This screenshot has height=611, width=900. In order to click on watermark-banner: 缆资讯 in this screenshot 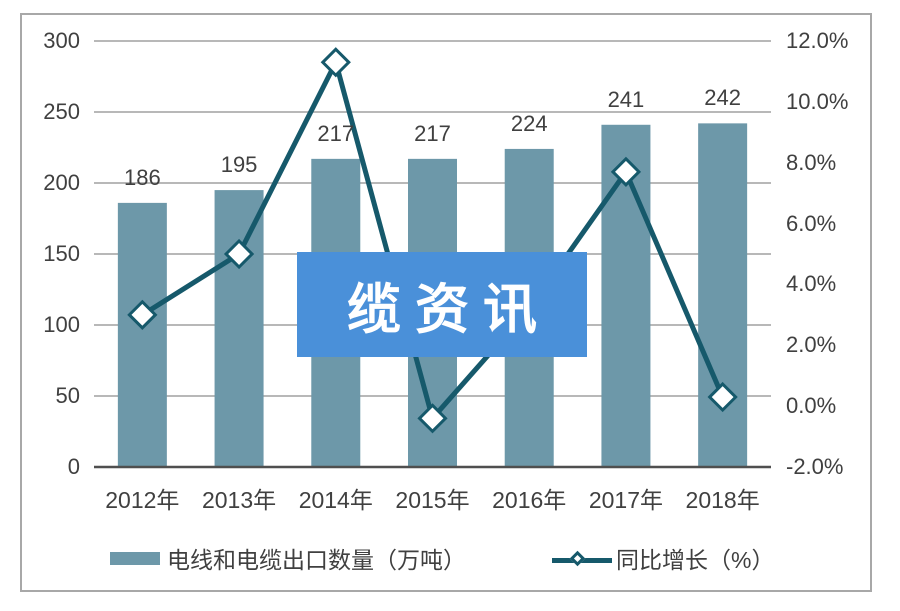, I will do `click(442, 304)`.